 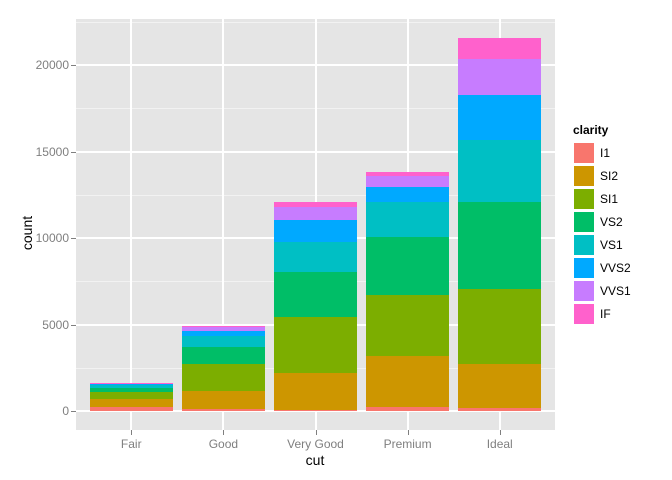 What do you see at coordinates (499, 444) in the screenshot?
I see `x-tick-label: Ideal` at bounding box center [499, 444].